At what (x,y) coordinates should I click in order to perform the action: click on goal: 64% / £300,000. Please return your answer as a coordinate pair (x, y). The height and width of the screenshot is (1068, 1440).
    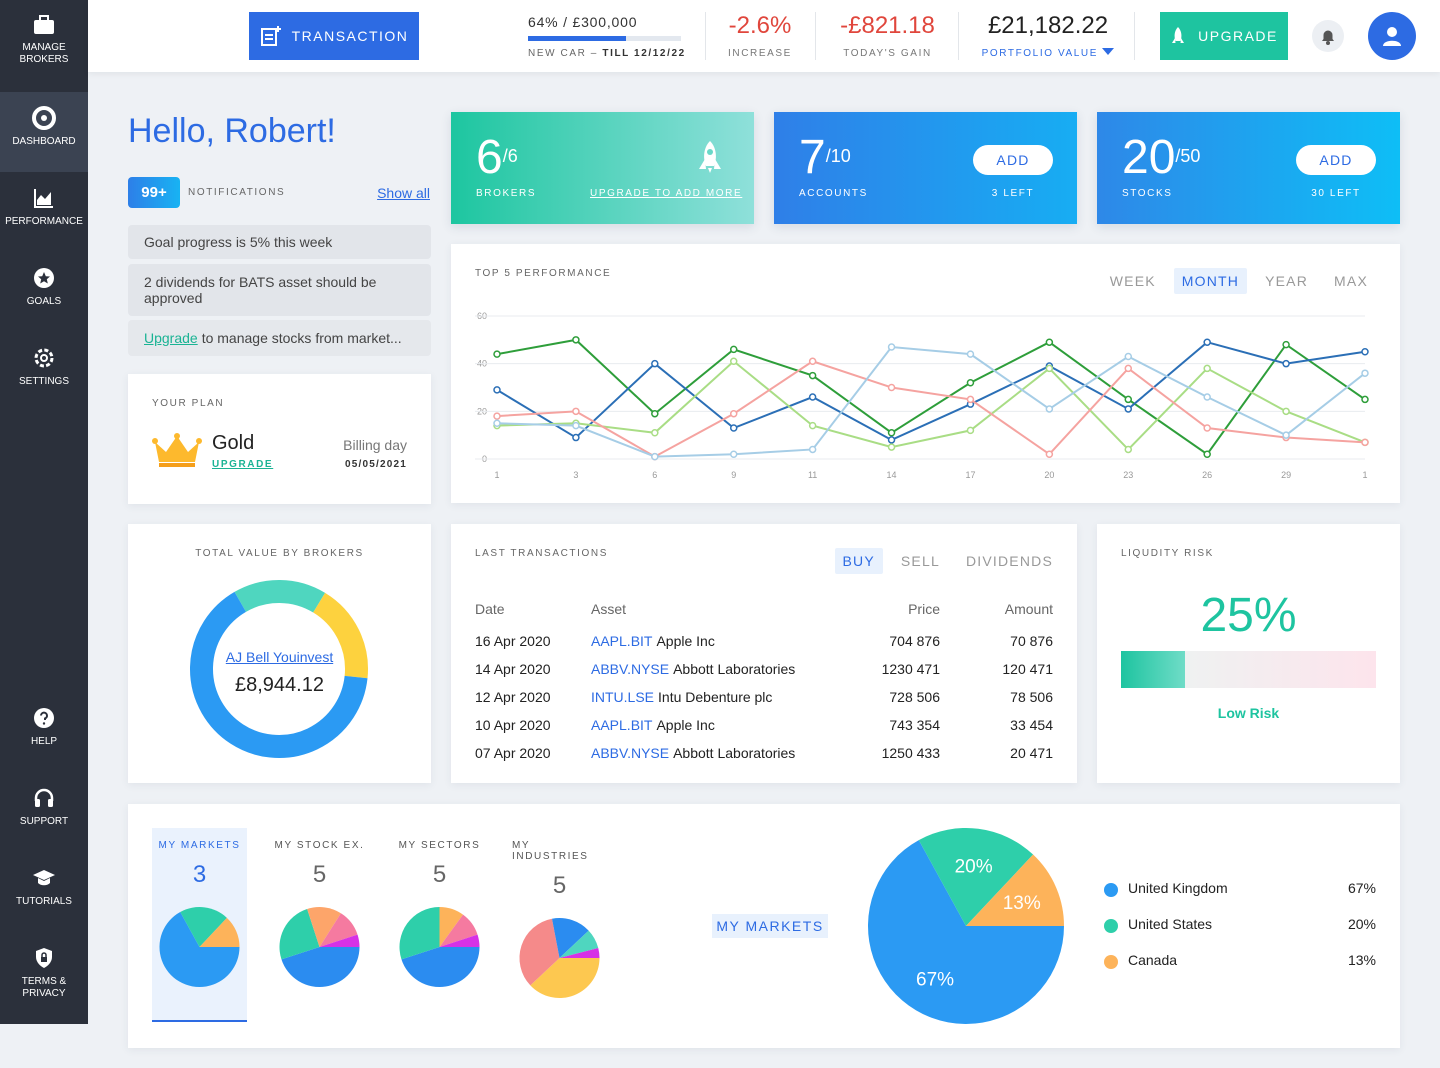
    Looking at the image, I should click on (582, 22).